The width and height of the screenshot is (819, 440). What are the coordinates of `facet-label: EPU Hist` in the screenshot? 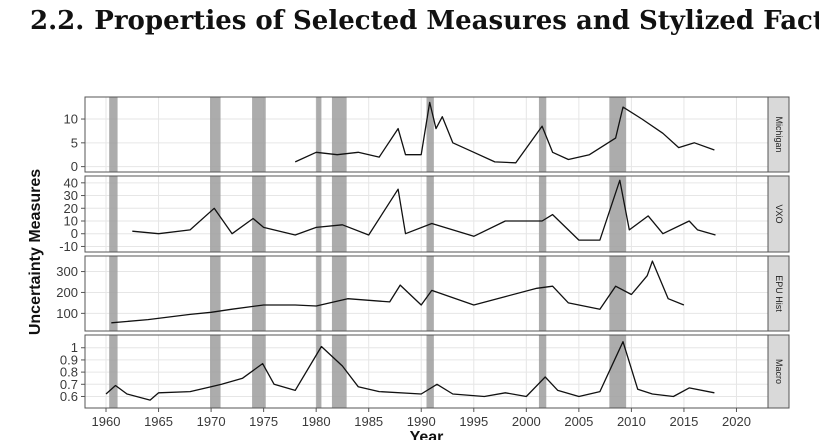 It's located at (779, 293).